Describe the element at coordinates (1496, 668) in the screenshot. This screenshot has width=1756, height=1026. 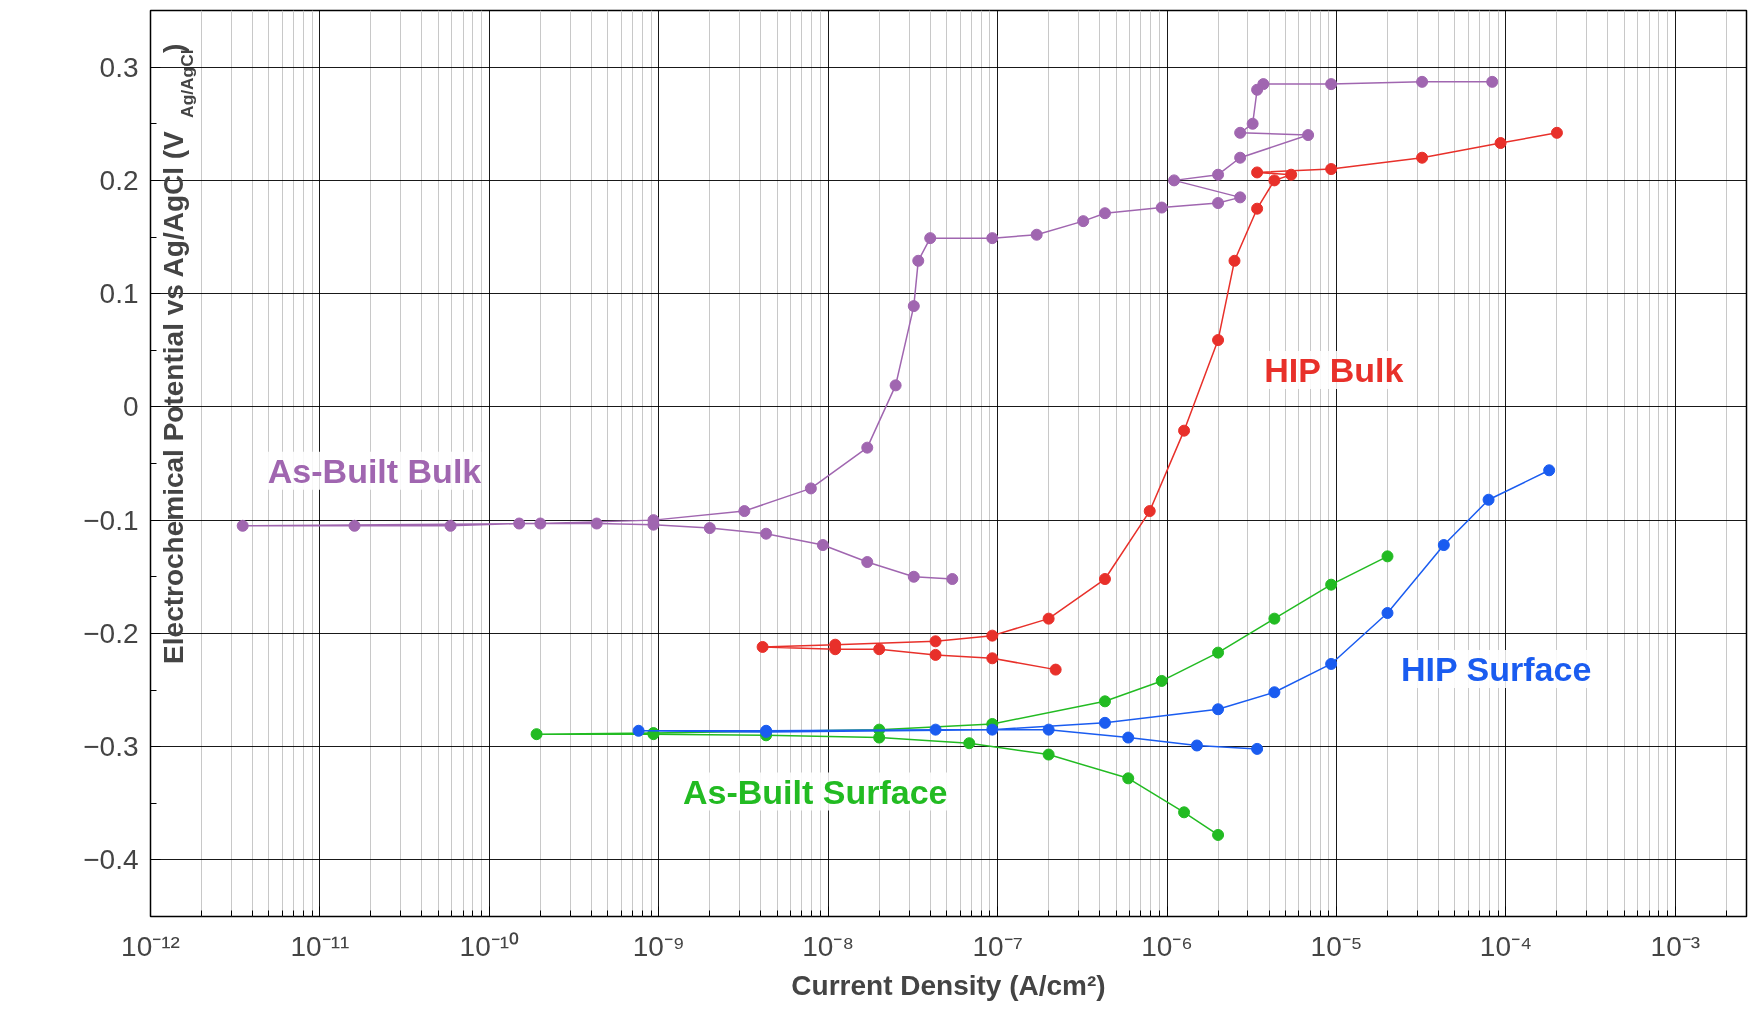
I see `series-label: HIP Surface` at that location.